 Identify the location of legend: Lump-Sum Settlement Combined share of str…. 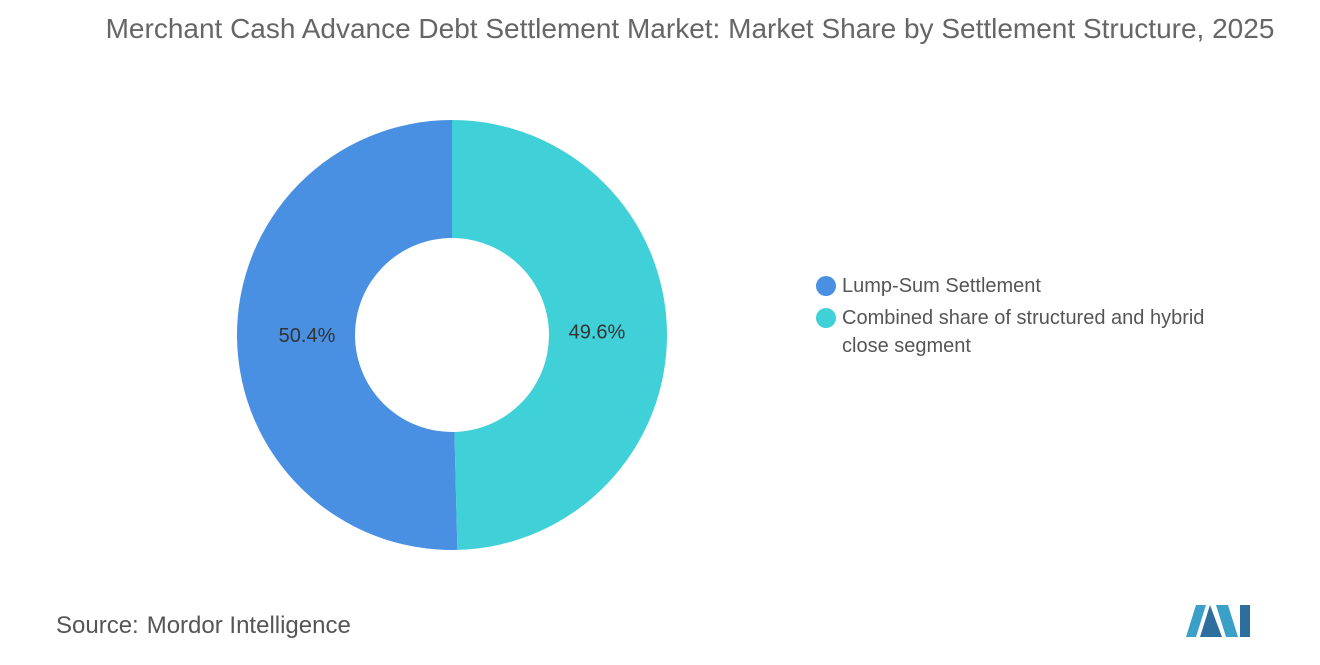
(1032, 318).